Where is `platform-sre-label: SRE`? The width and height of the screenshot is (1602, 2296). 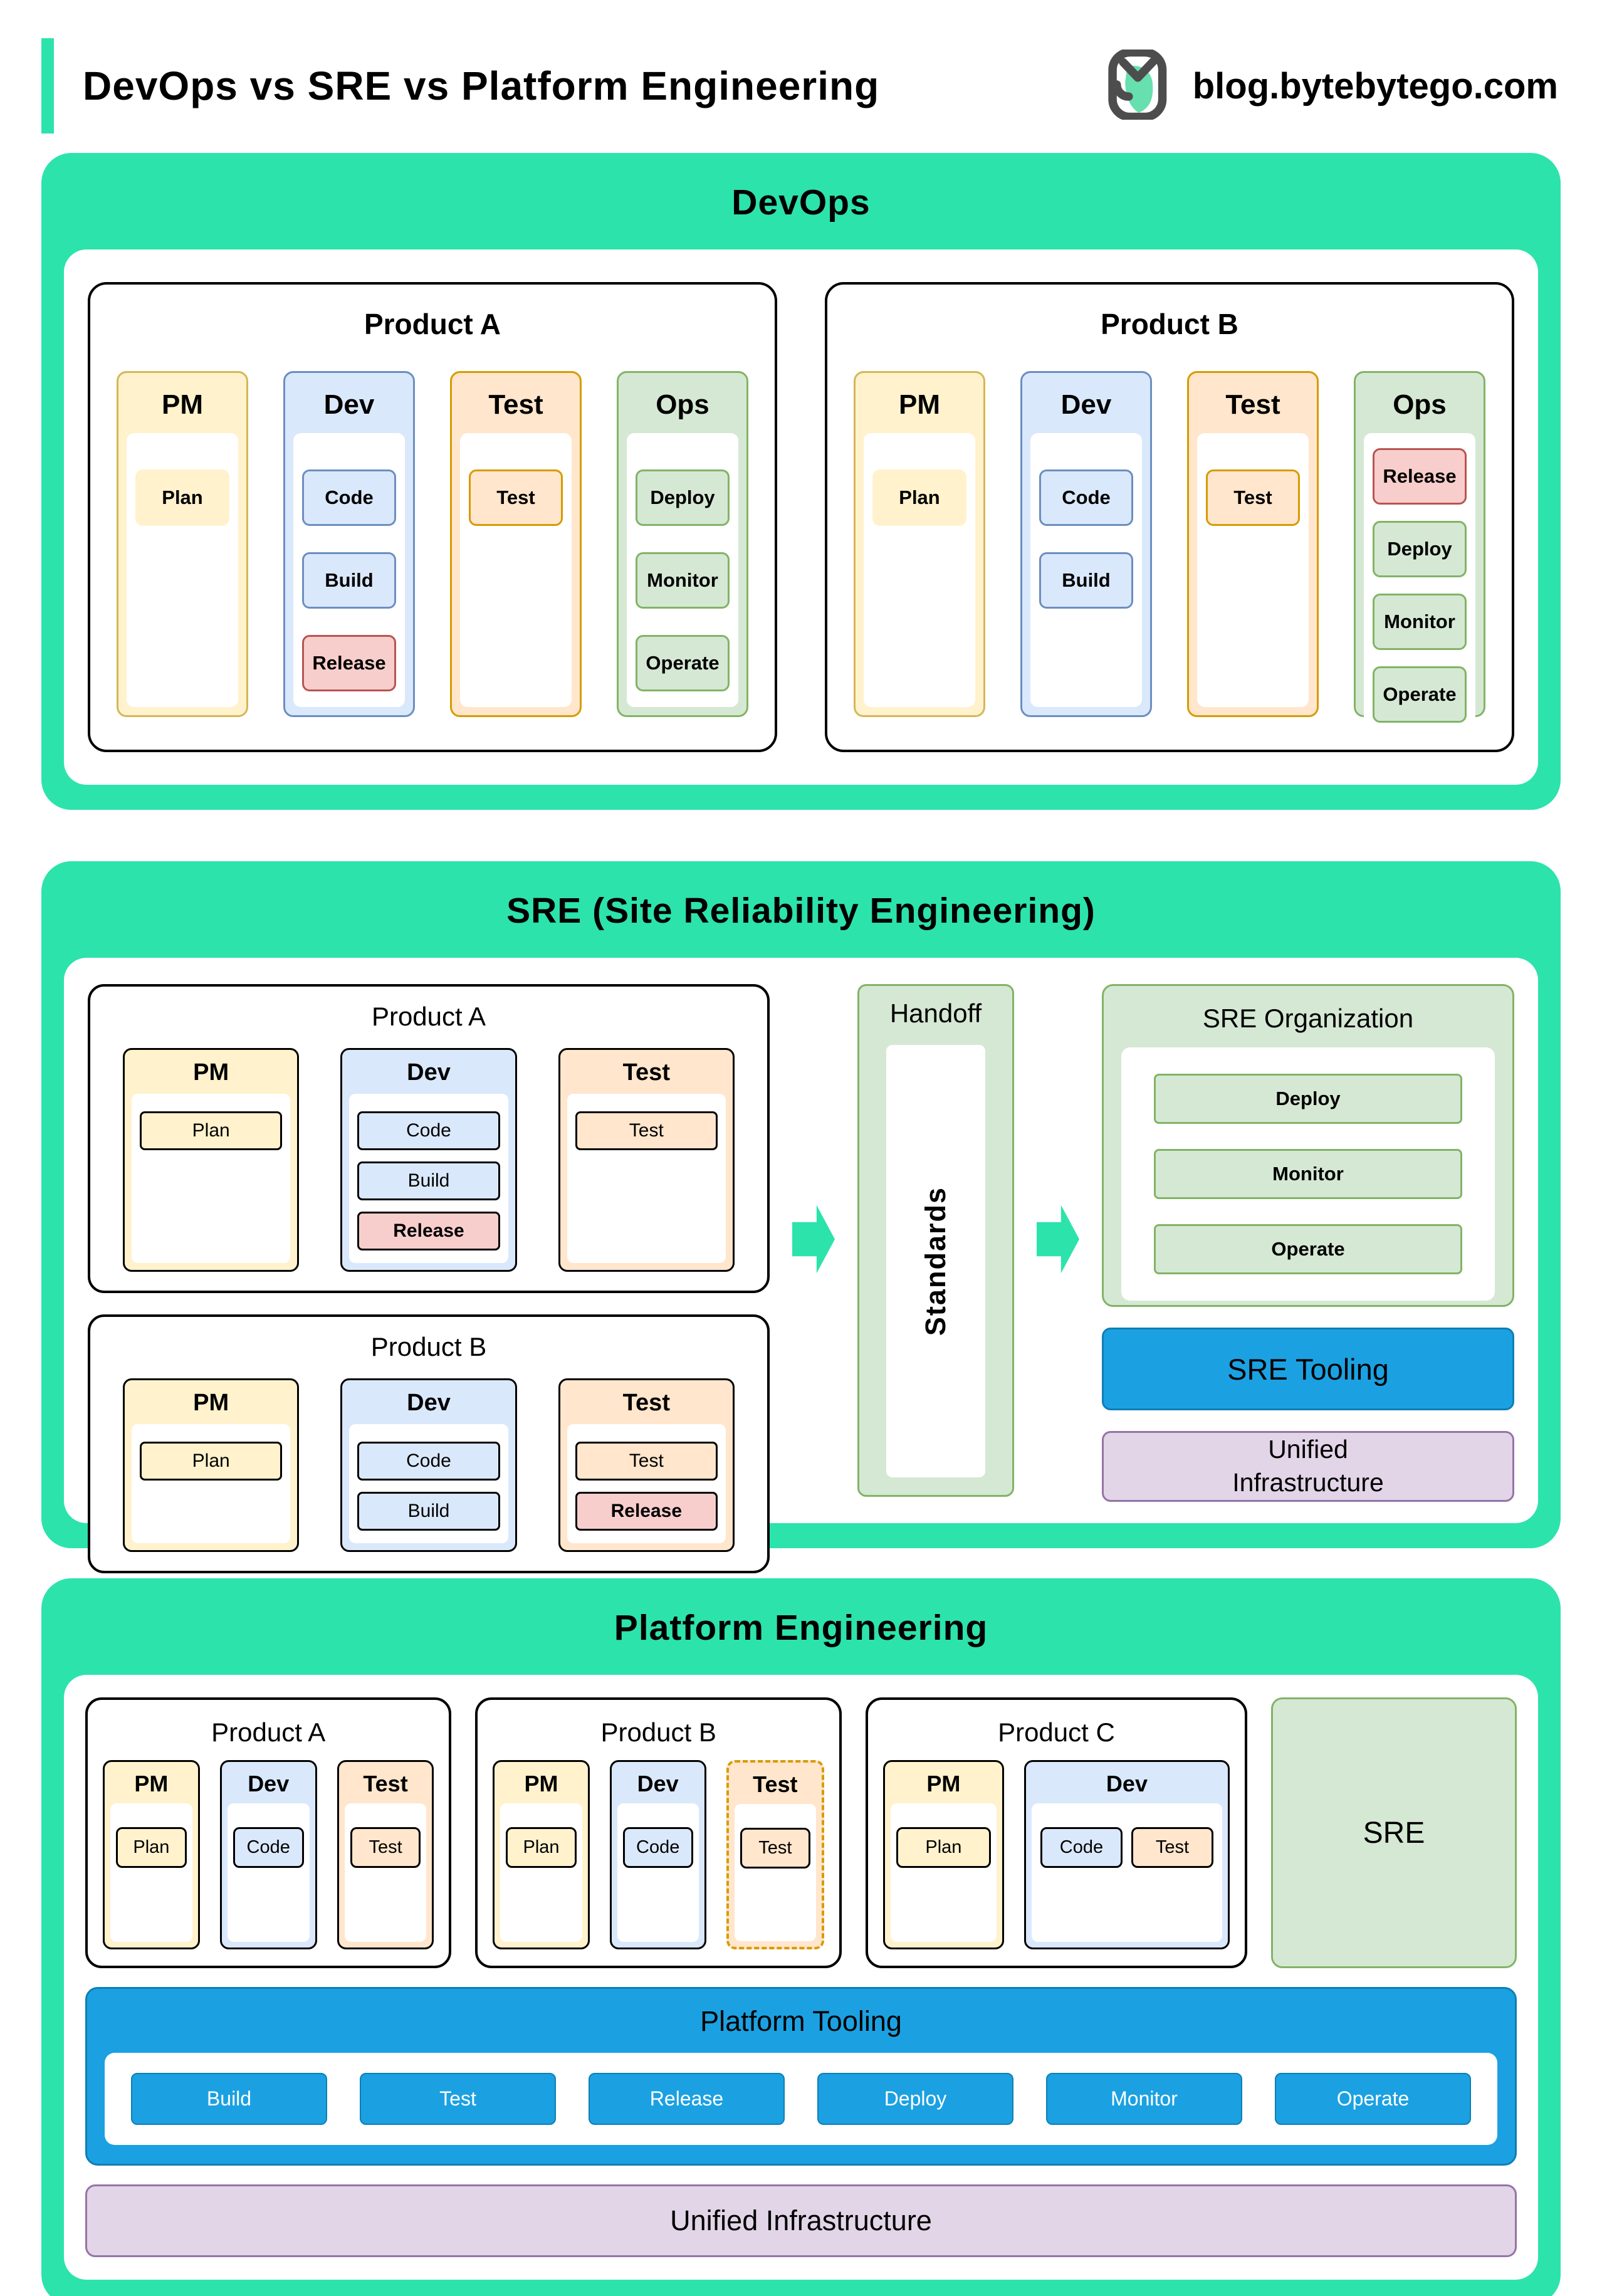
platform-sre-label: SRE is located at coordinates (1394, 1833).